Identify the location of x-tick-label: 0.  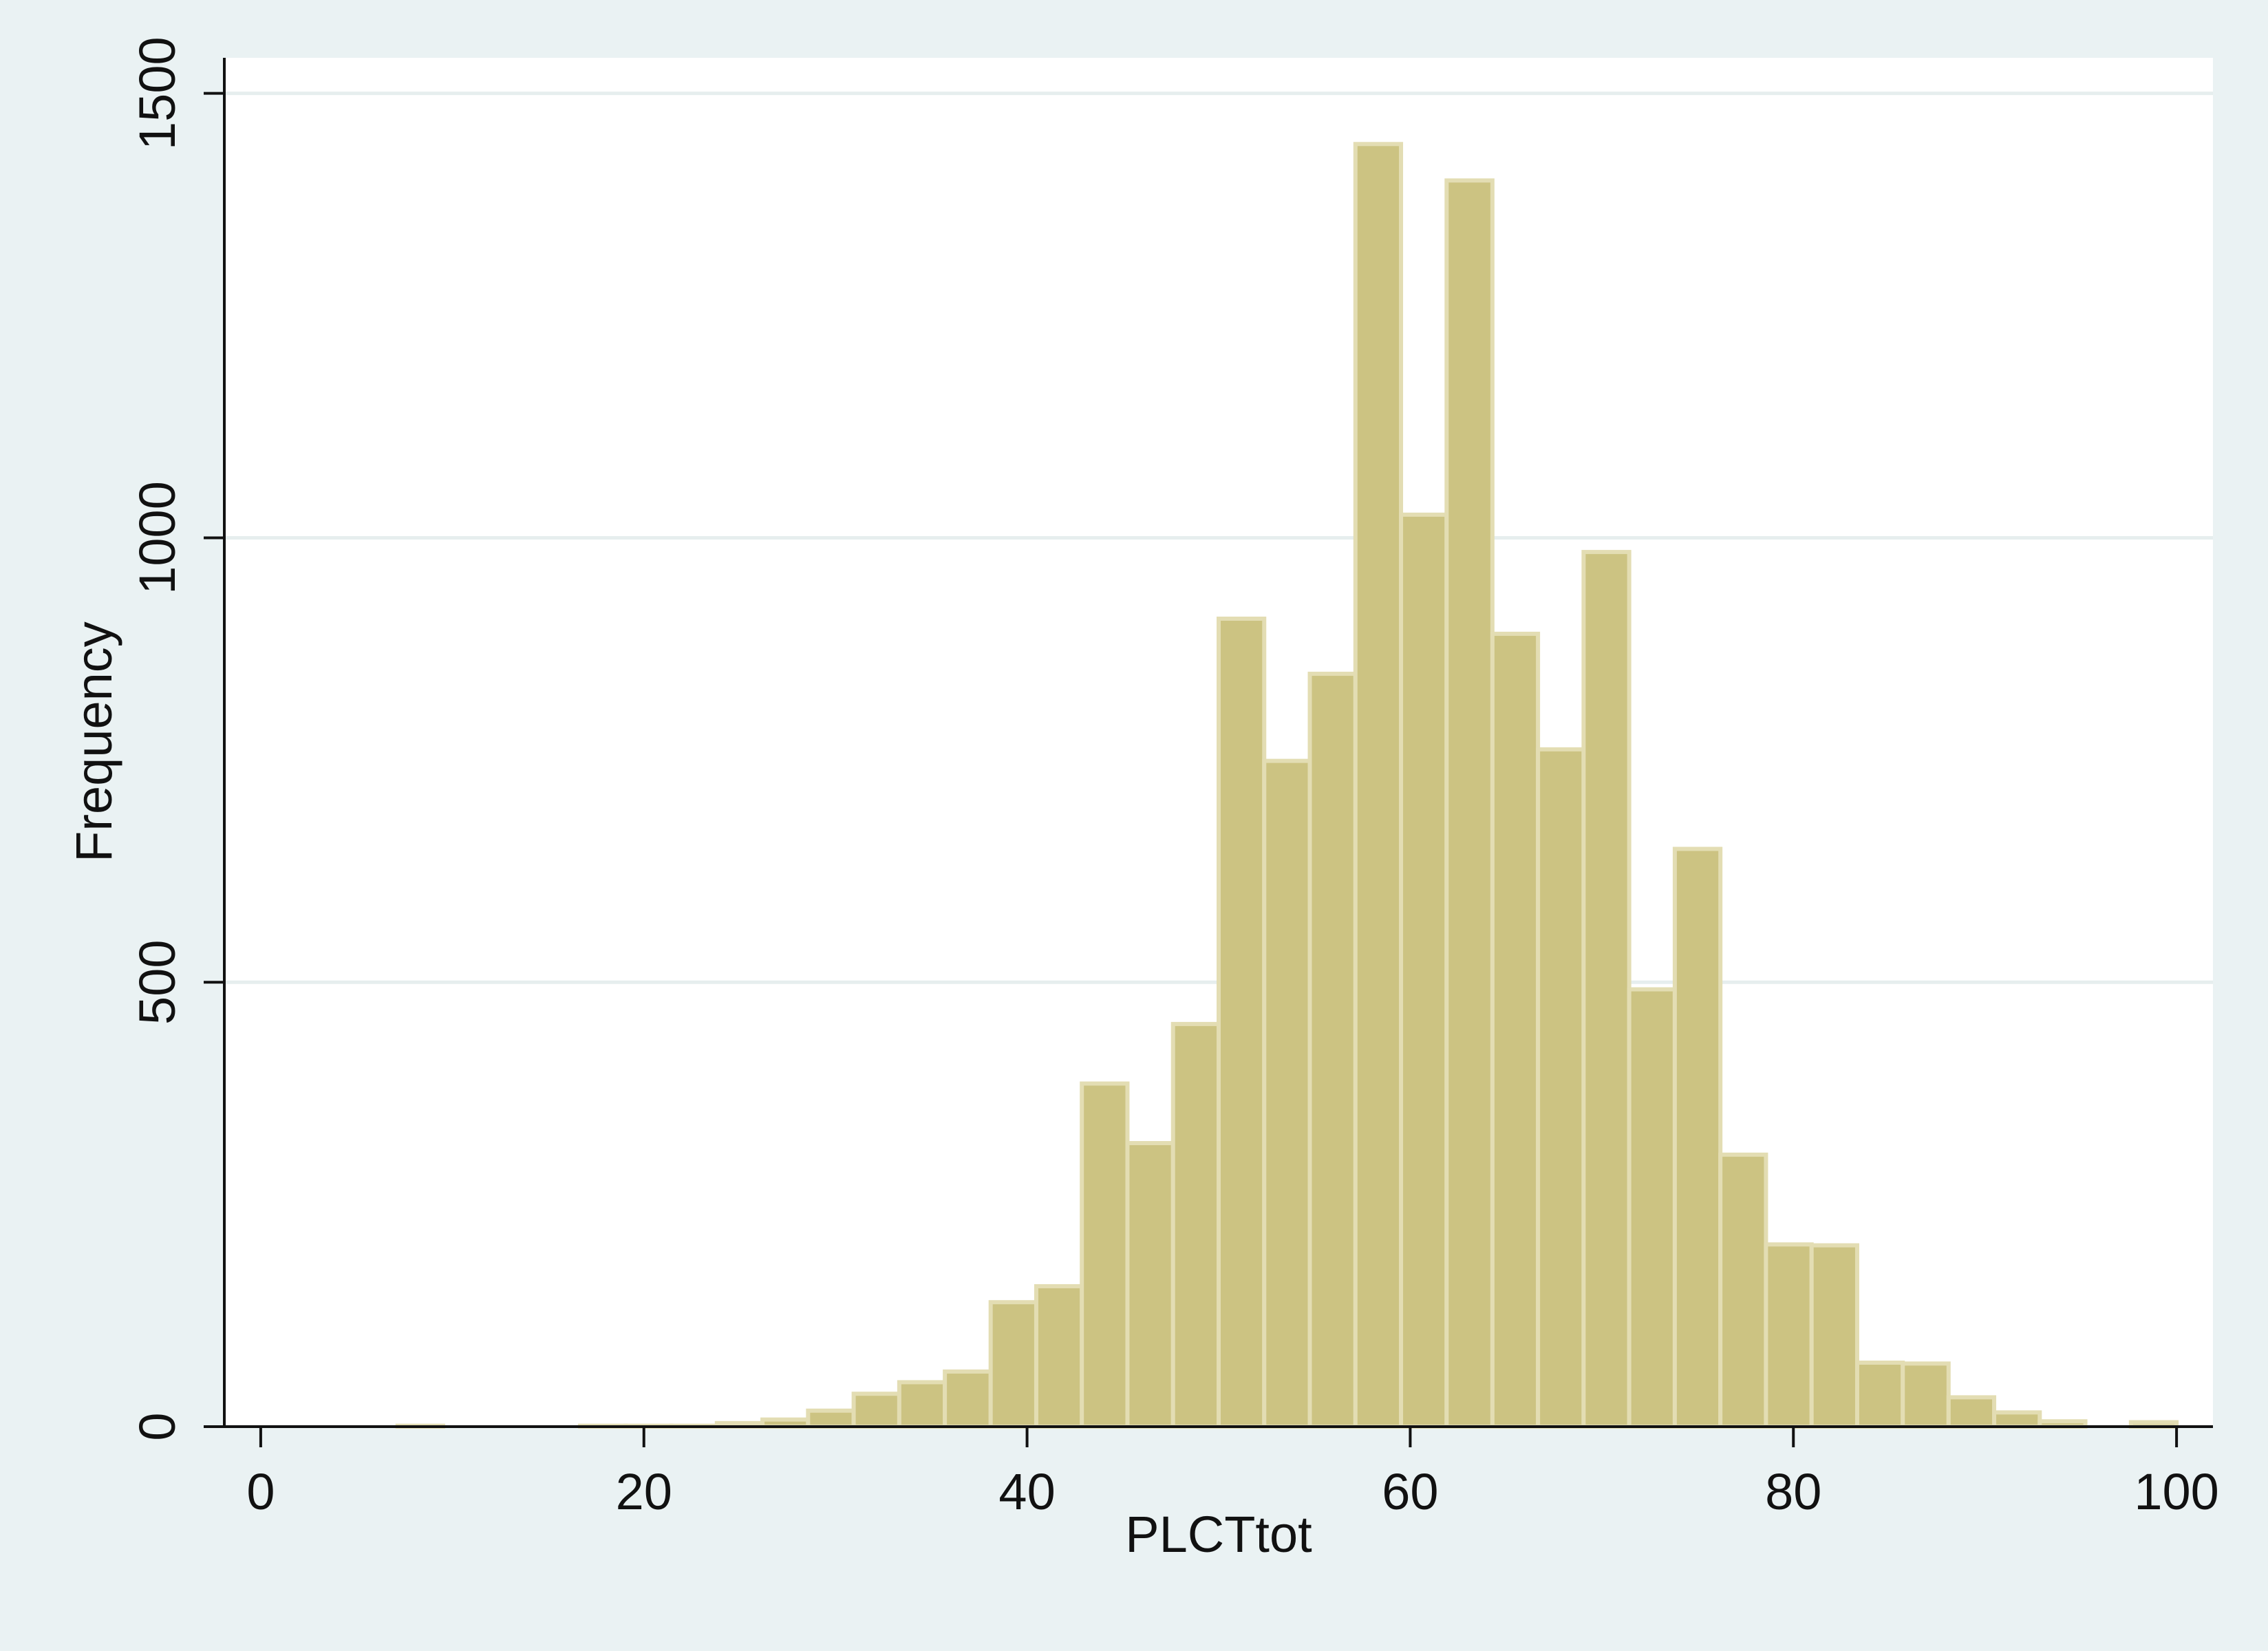
(260, 1491).